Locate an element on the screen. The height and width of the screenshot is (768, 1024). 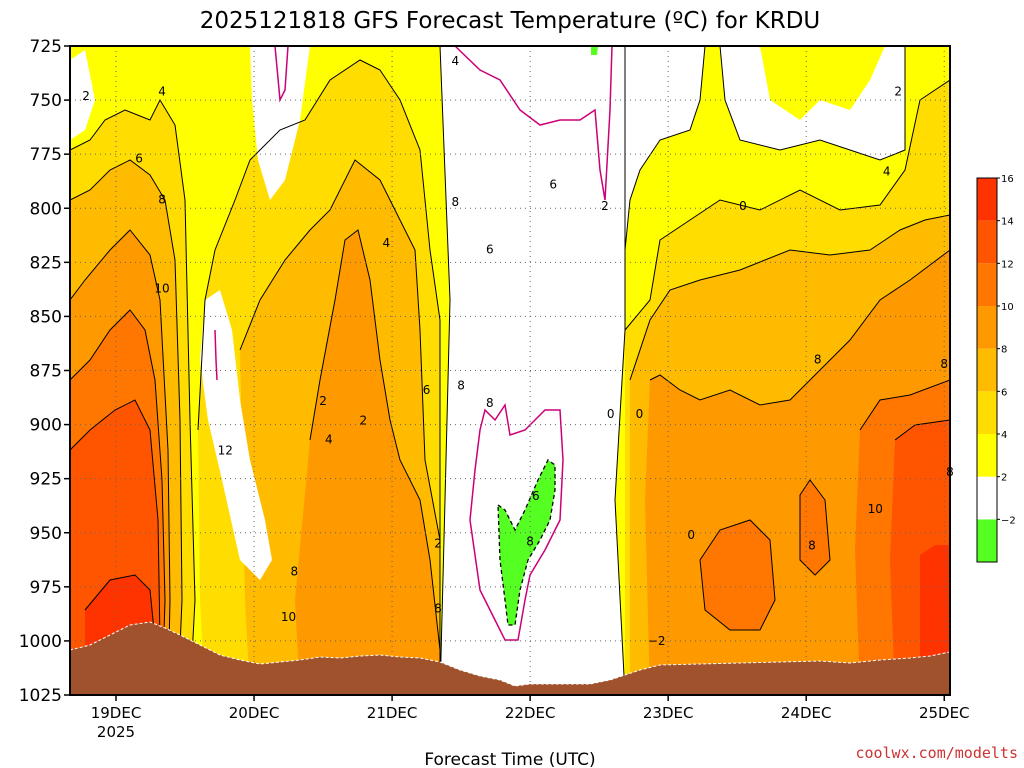
x-tick-label: 22DEC is located at coordinates (530, 713).